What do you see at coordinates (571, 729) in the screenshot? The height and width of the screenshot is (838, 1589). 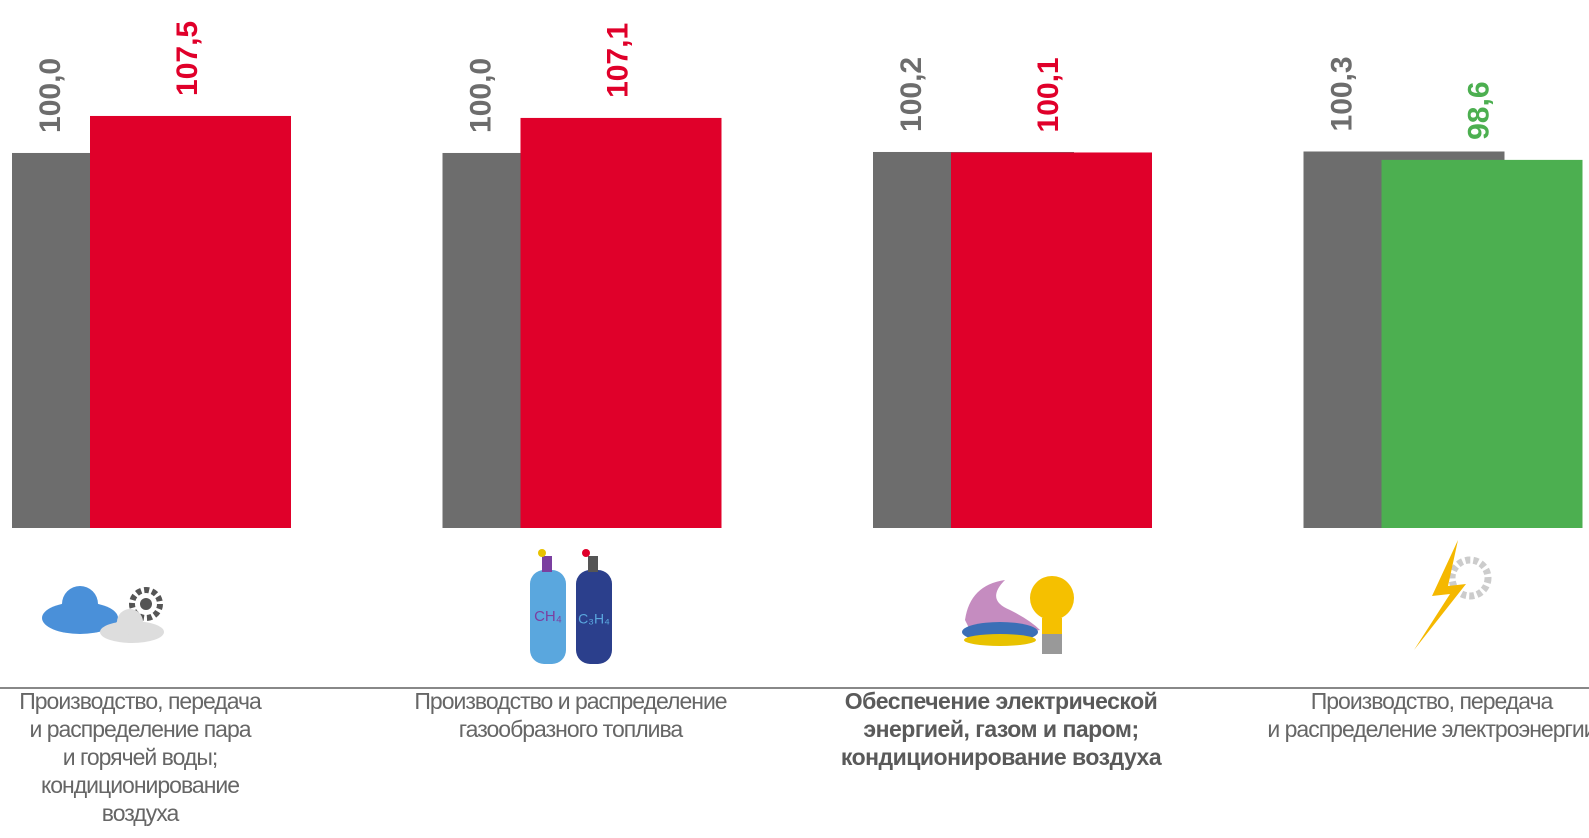 I see `category-label: газообразного топлива` at bounding box center [571, 729].